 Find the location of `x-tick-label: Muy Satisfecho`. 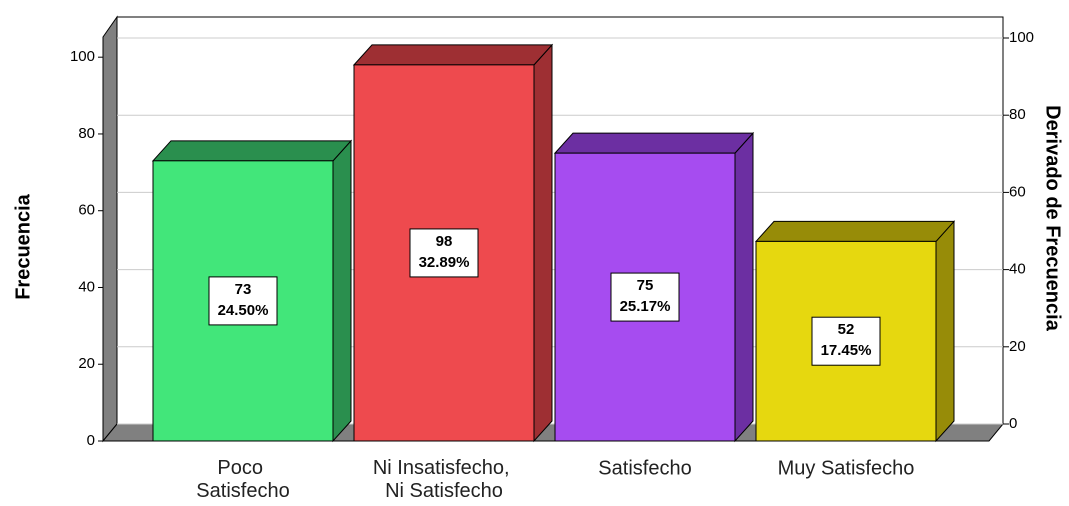

x-tick-label: Muy Satisfecho is located at coordinates (846, 468).